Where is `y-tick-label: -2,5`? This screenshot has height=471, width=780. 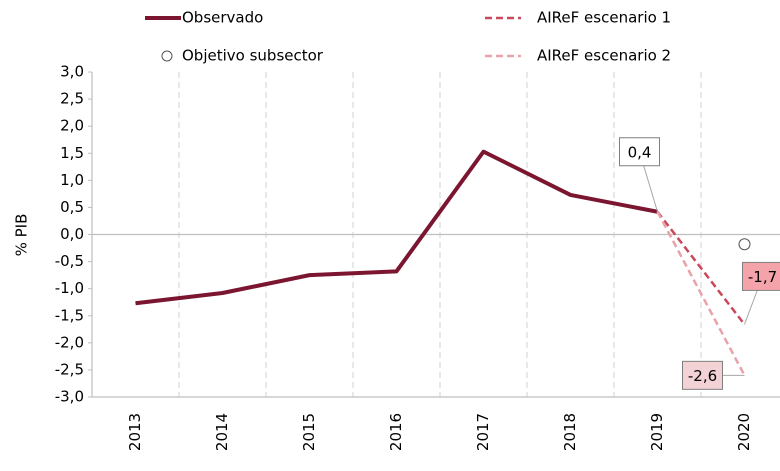
y-tick-label: -2,5 is located at coordinates (69, 369).